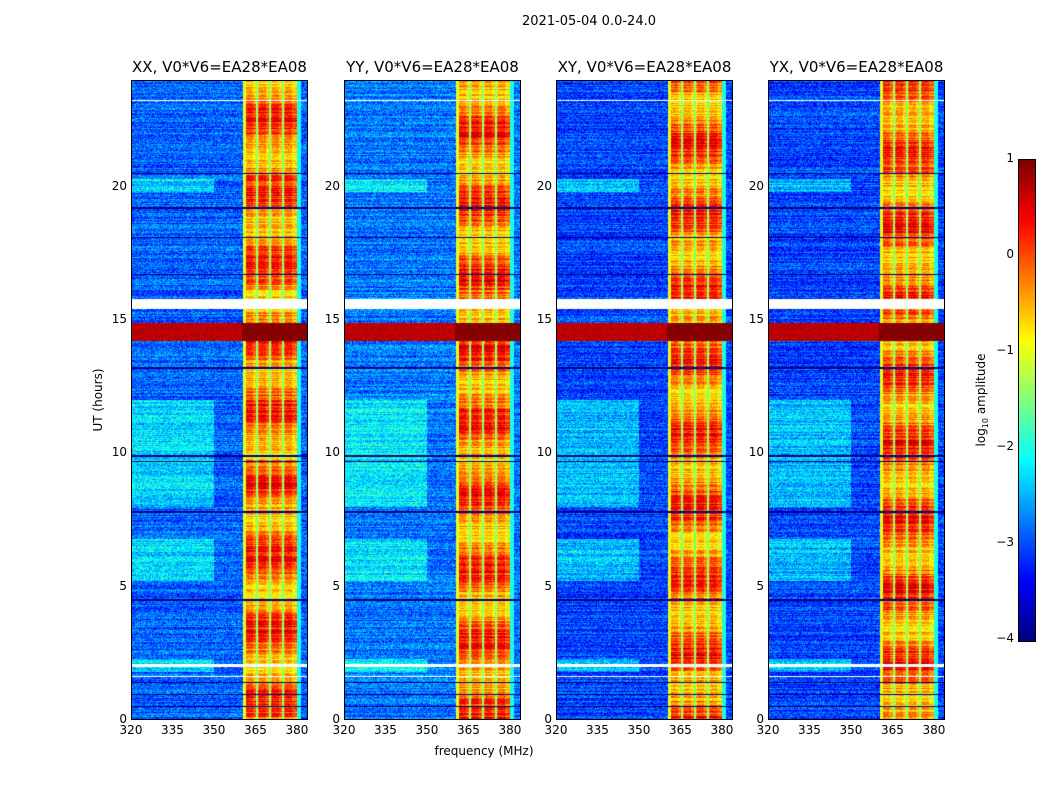  I want to click on colorbar-tick-label: 1, so click(1010, 158).